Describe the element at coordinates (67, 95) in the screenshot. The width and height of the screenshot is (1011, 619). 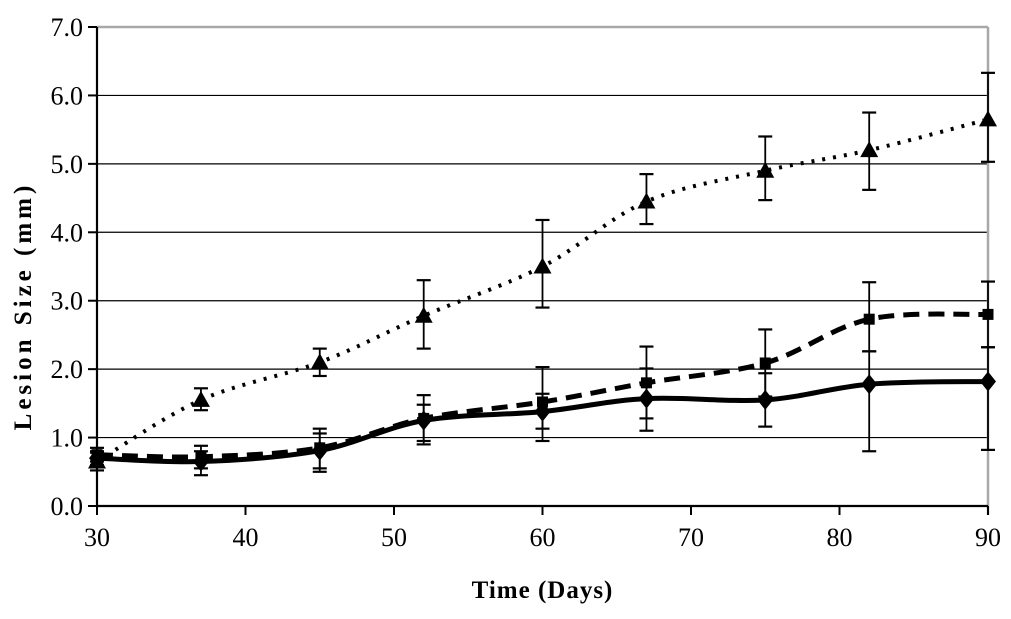
I see `y-tick-label: 6.0` at that location.